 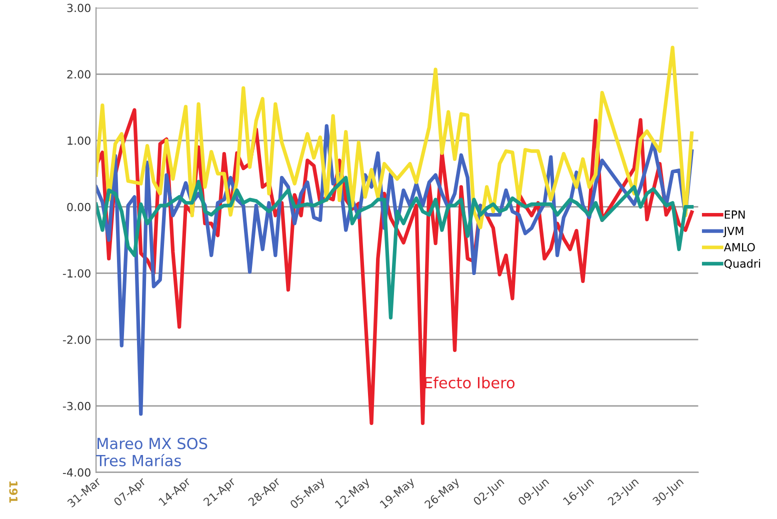 I want to click on legend-label: Quadri, so click(x=742, y=264).